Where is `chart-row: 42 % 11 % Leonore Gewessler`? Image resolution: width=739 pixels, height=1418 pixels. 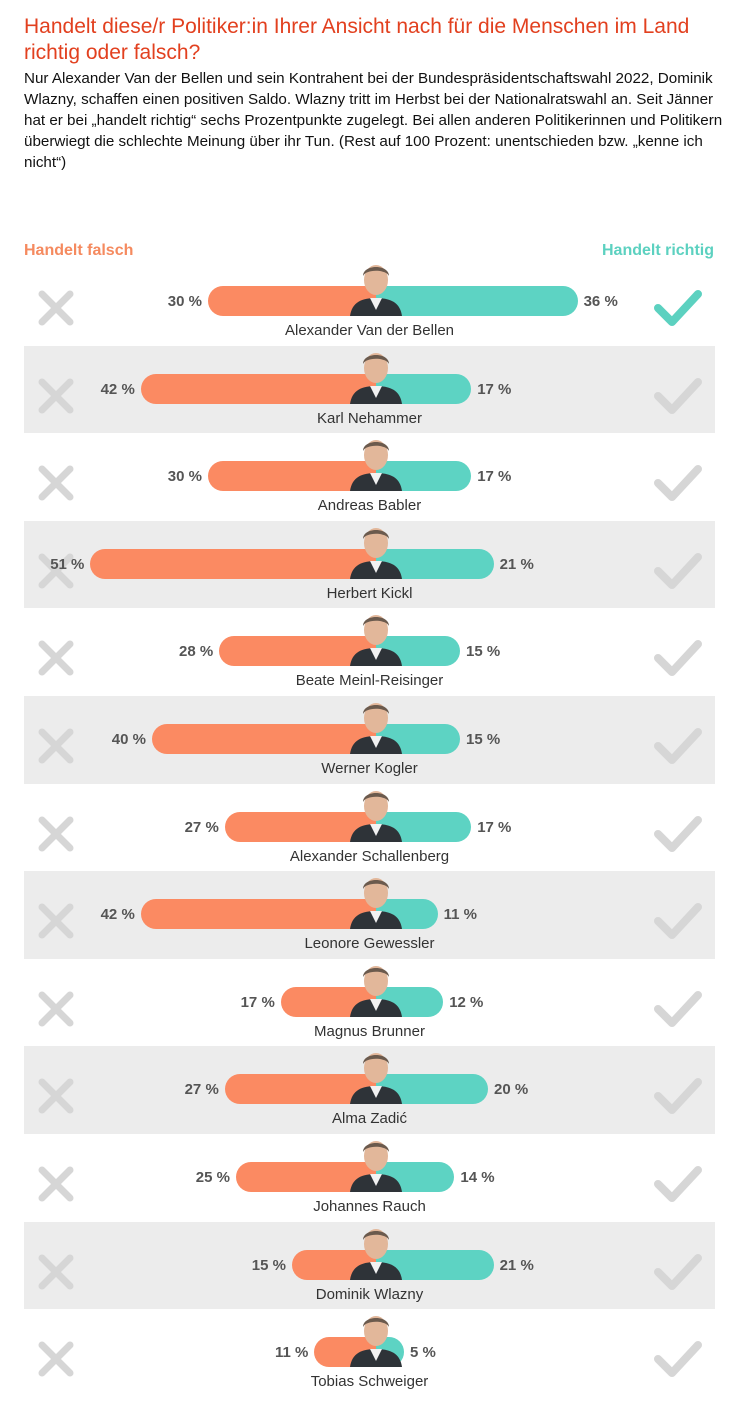
chart-row: 42 % 11 % Leonore Gewessler is located at coordinates (369, 915).